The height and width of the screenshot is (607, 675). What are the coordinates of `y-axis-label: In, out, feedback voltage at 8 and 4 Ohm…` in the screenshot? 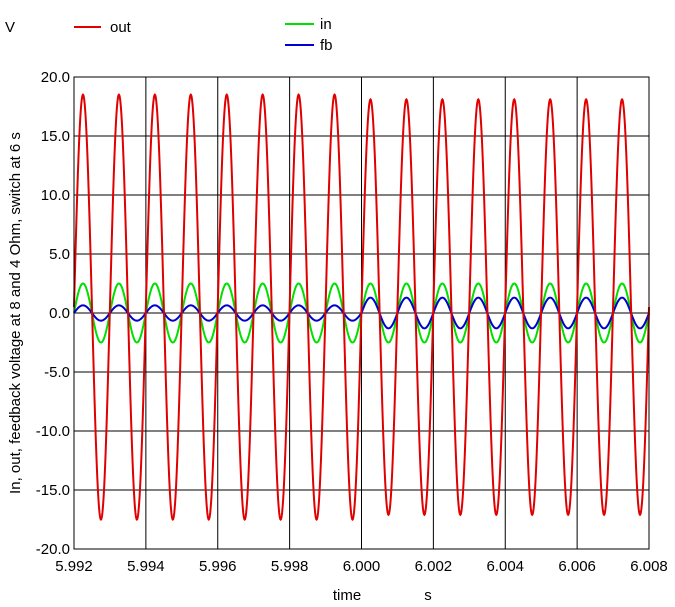 It's located at (15, 313).